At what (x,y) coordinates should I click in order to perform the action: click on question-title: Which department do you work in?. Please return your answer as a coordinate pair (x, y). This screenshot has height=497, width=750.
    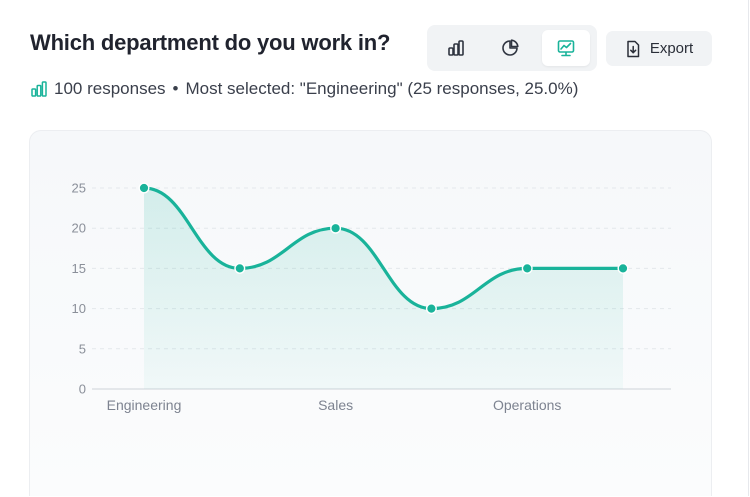
    Looking at the image, I should click on (210, 42).